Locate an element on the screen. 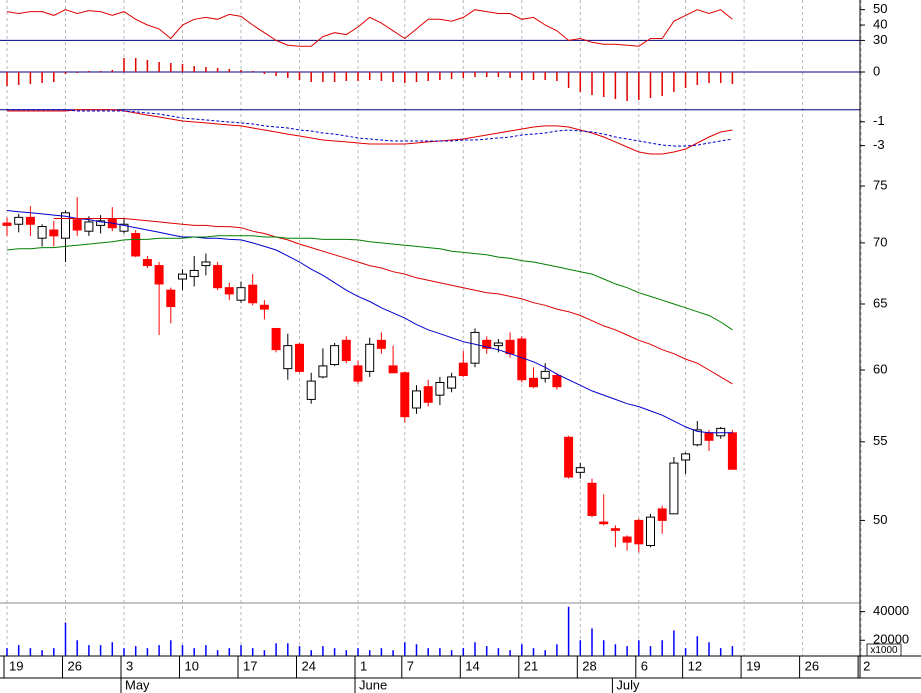 This screenshot has width=921, height=693. y-tick-label: 55 is located at coordinates (880, 440).